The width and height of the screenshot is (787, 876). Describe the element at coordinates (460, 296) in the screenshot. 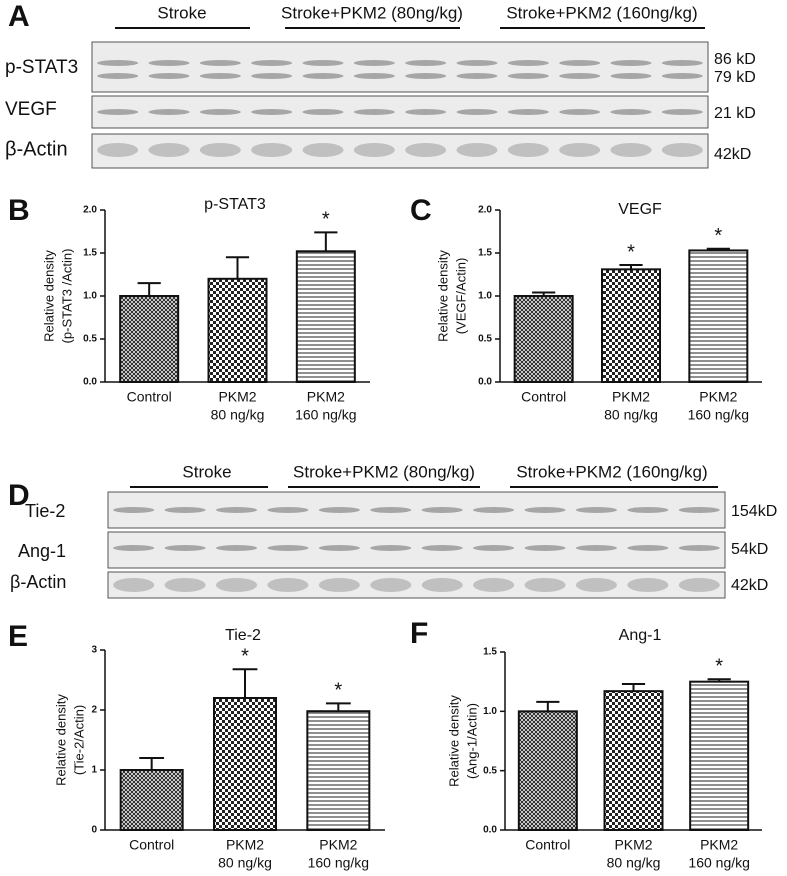

I see `y-axis-label: (VEGF/Actin)` at that location.